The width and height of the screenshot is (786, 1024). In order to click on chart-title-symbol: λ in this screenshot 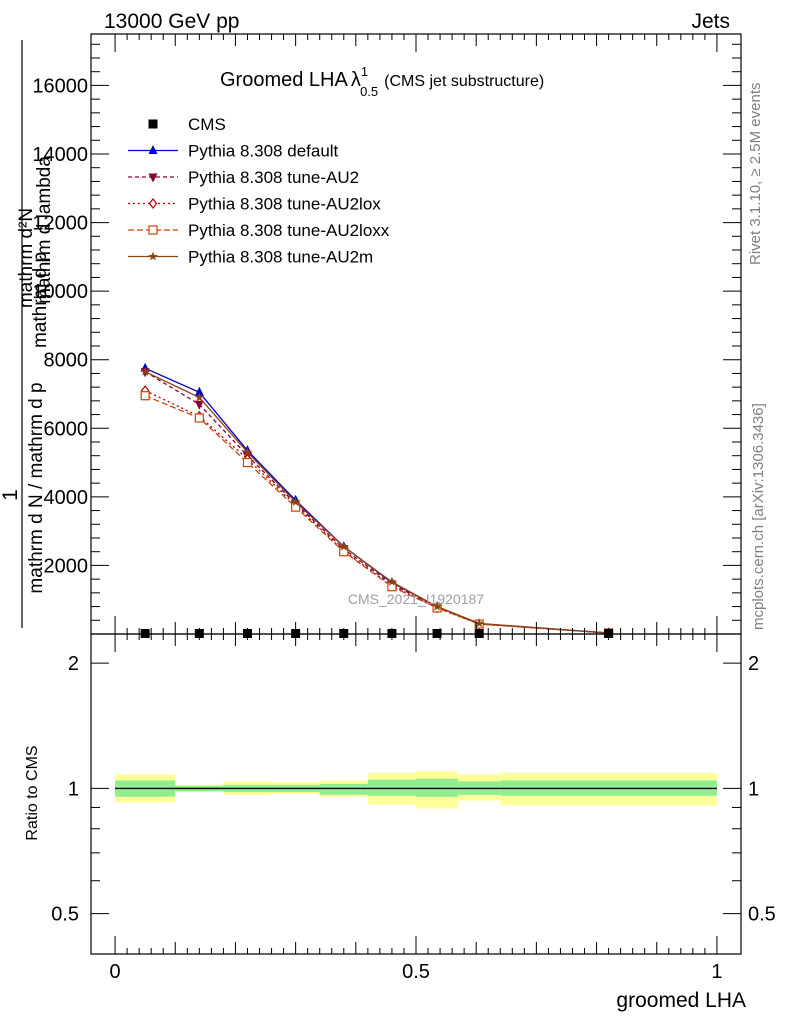, I will do `click(356, 80)`.